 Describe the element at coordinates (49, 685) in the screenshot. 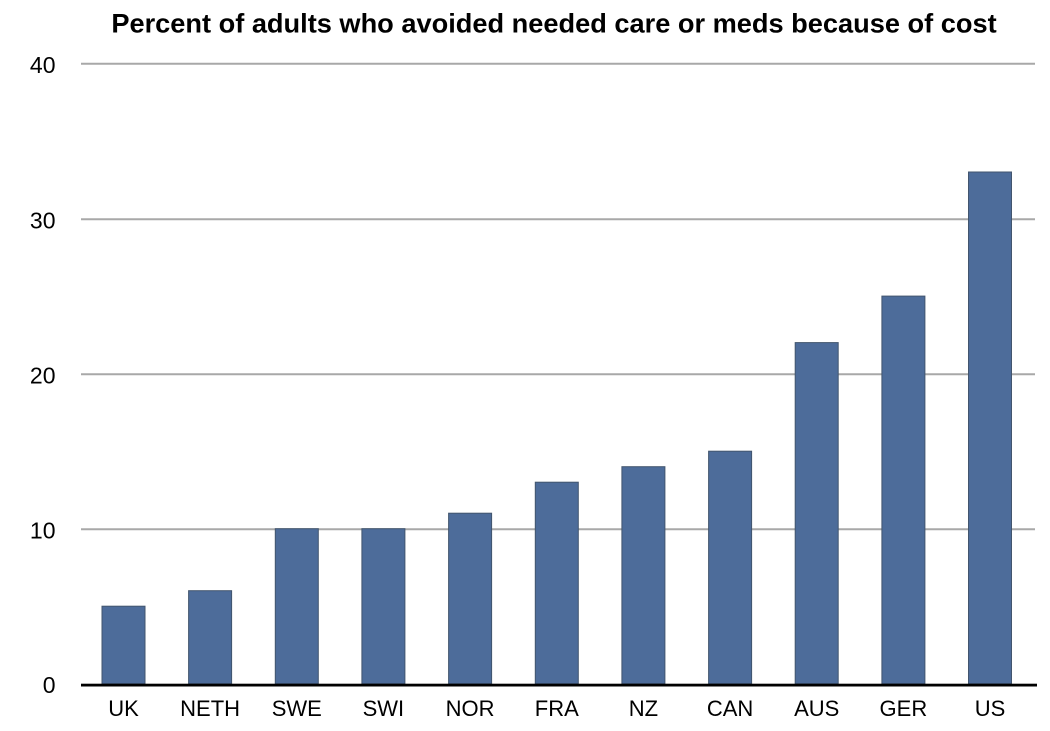

I see `svg-text: 0` at that location.